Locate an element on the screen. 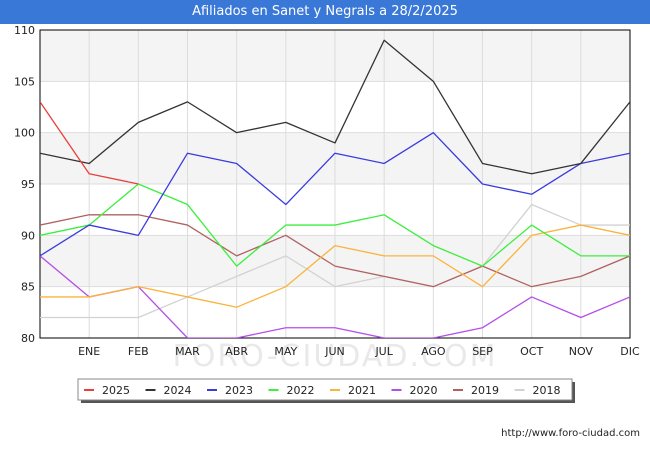 Image resolution: width=650 pixels, height=450 pixels. x-tick-label: NOV is located at coordinates (581, 351).